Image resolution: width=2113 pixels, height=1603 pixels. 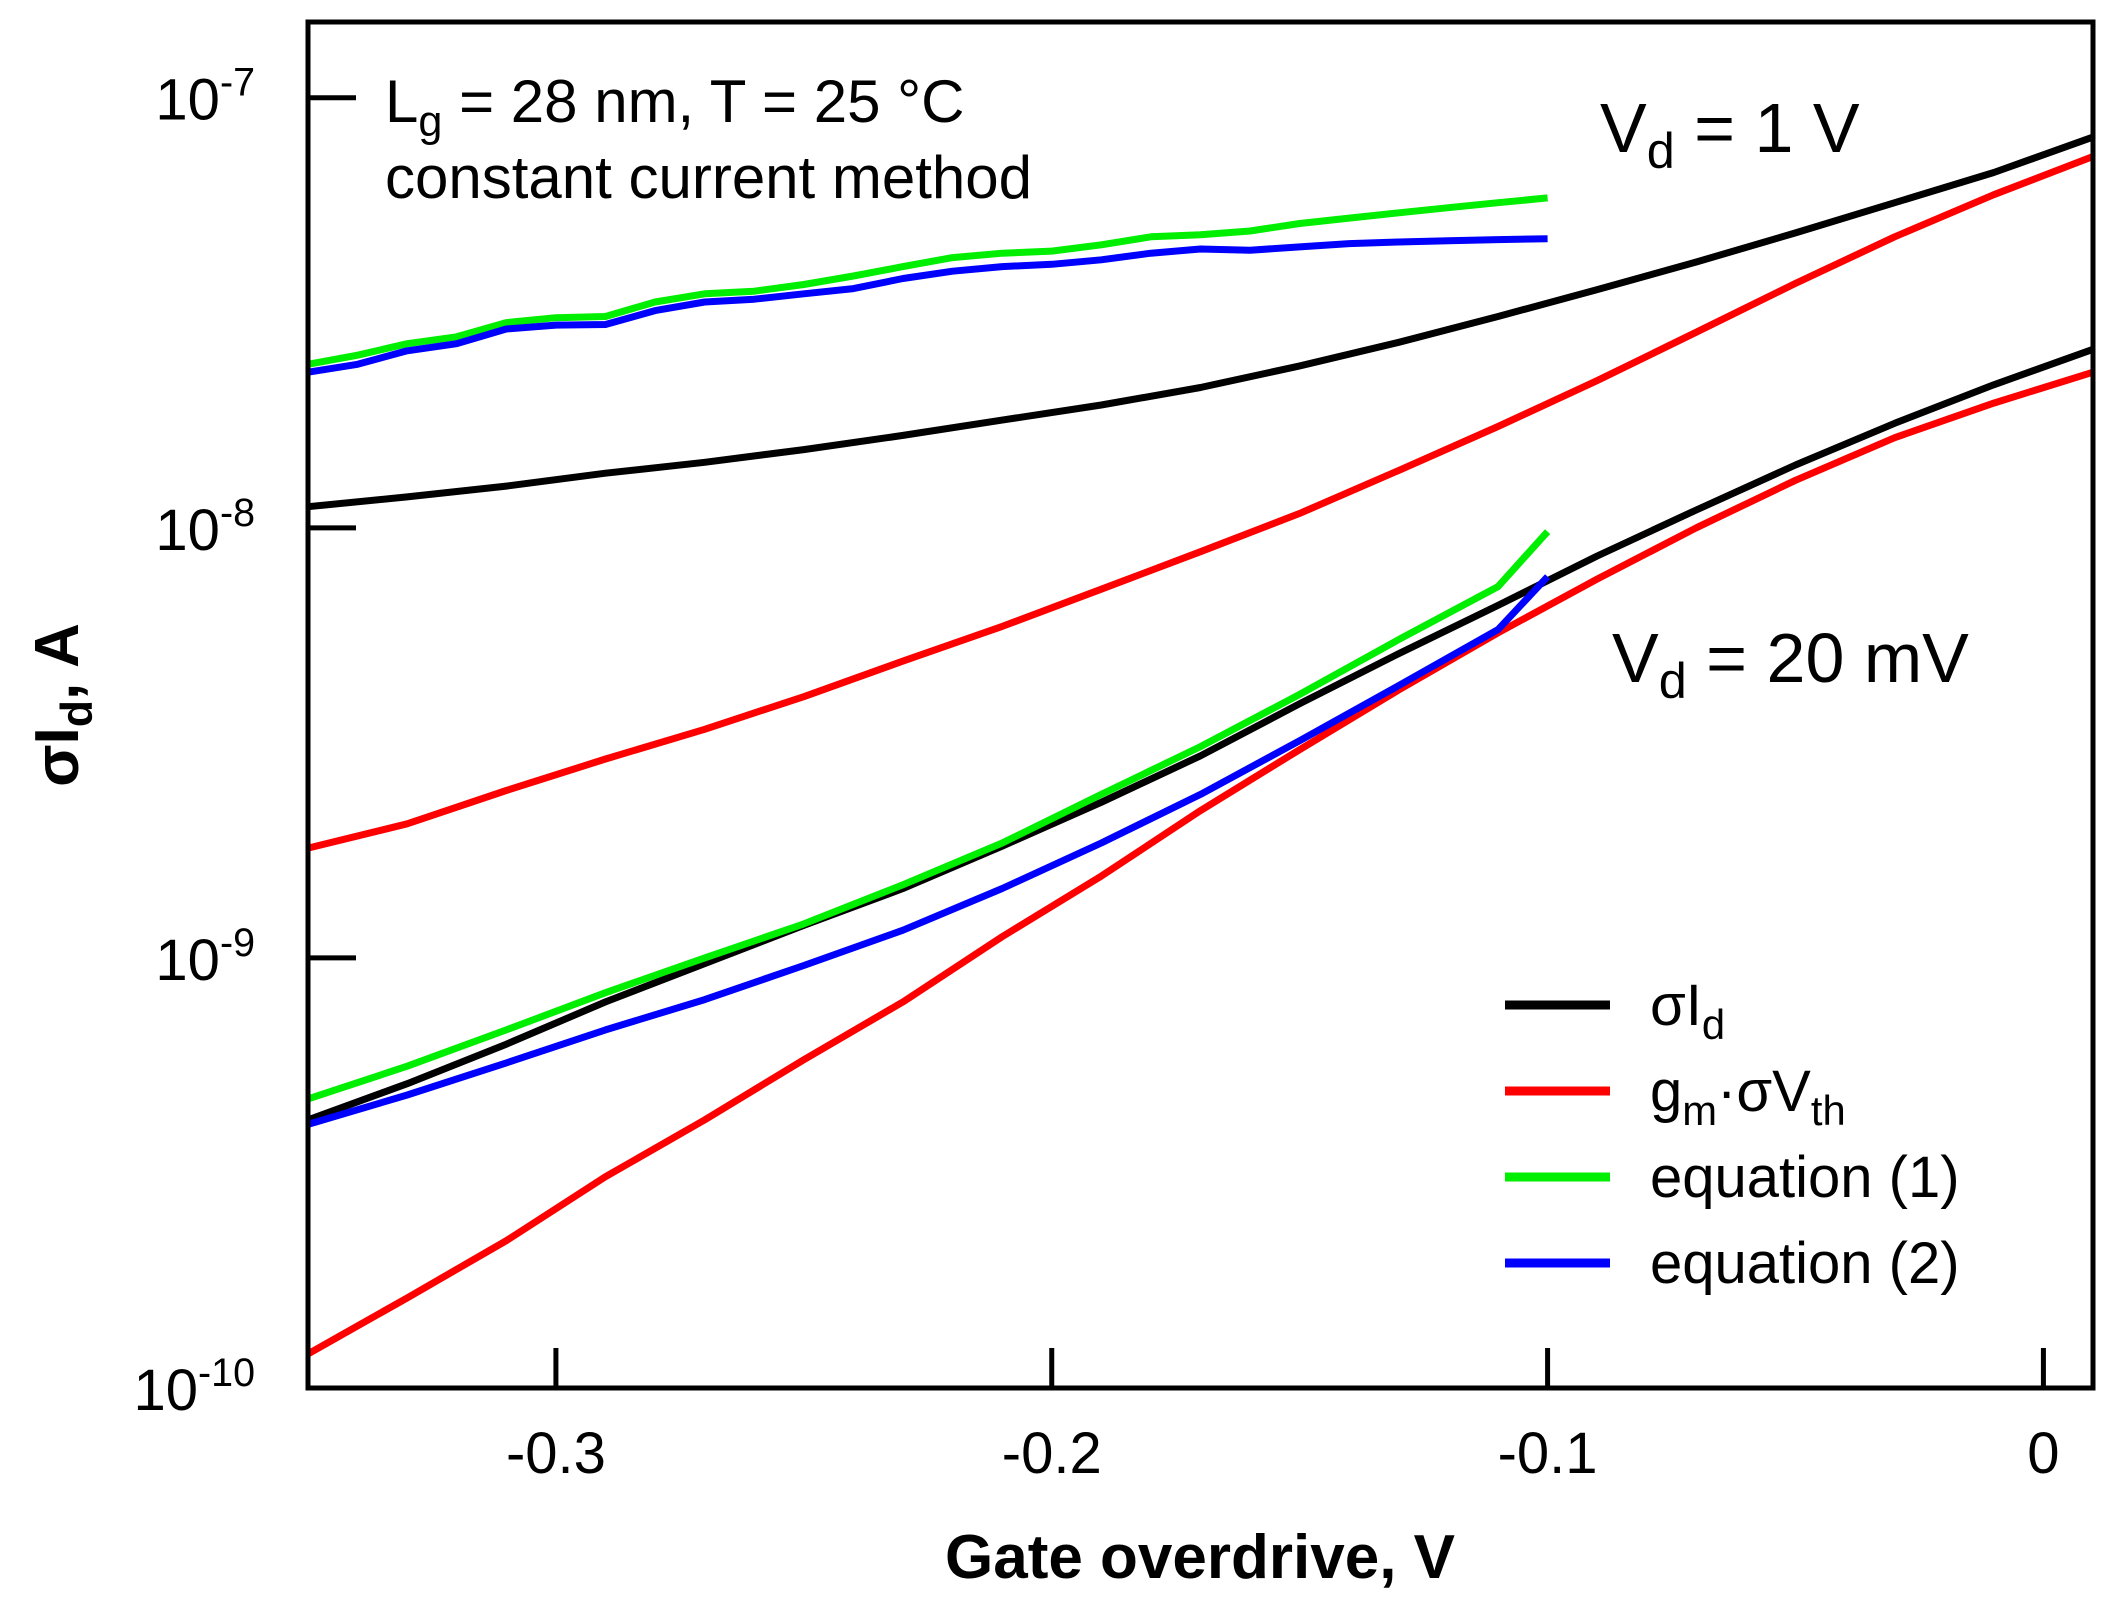 I want to click on vd-1v-annotation: Vd = 1 V, so click(x=1730, y=134).